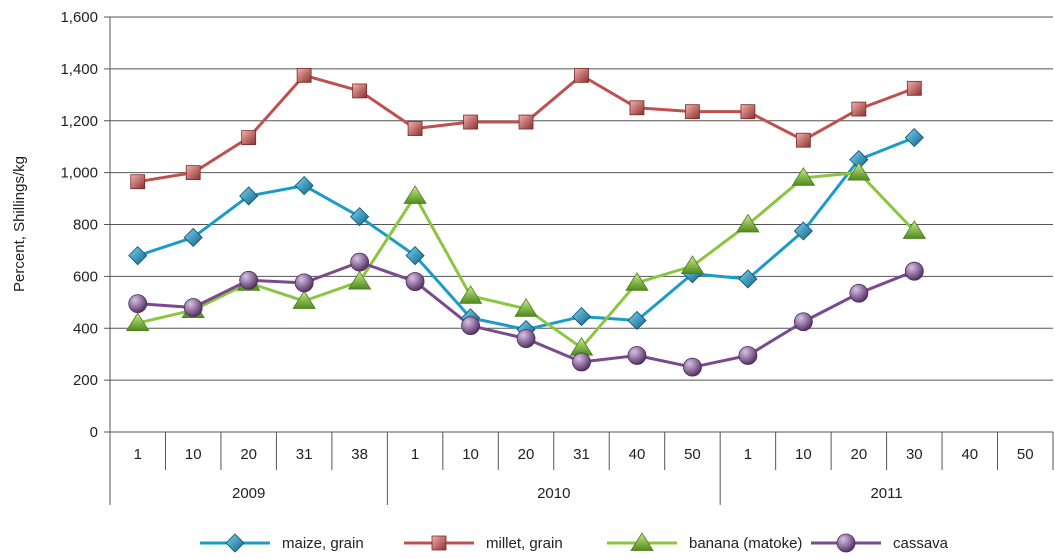 This screenshot has width=1055, height=559. Describe the element at coordinates (79, 69) in the screenshot. I see `y-tick-label: 1,400` at that location.